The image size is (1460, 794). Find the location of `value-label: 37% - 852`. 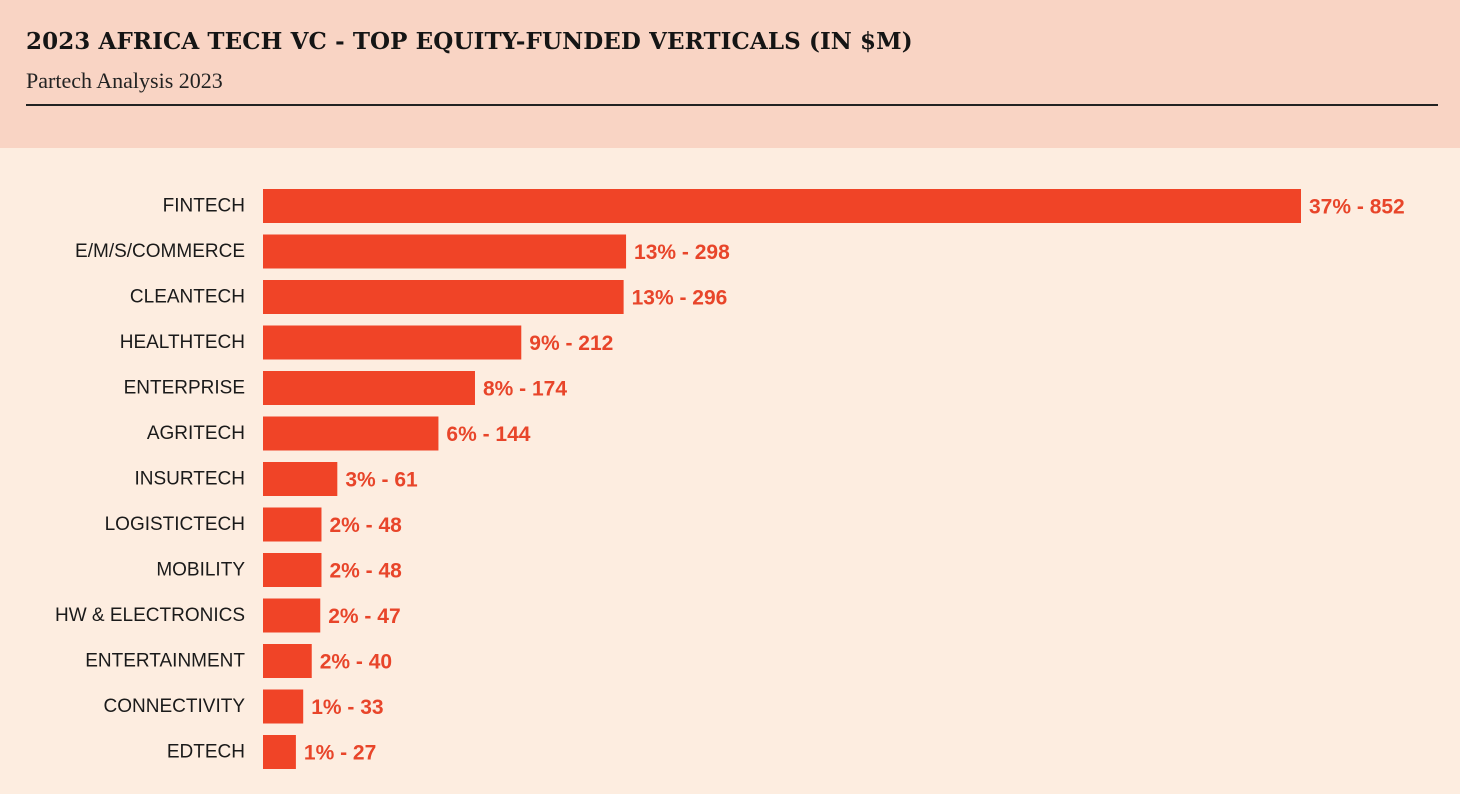

value-label: 37% - 852 is located at coordinates (1357, 207).